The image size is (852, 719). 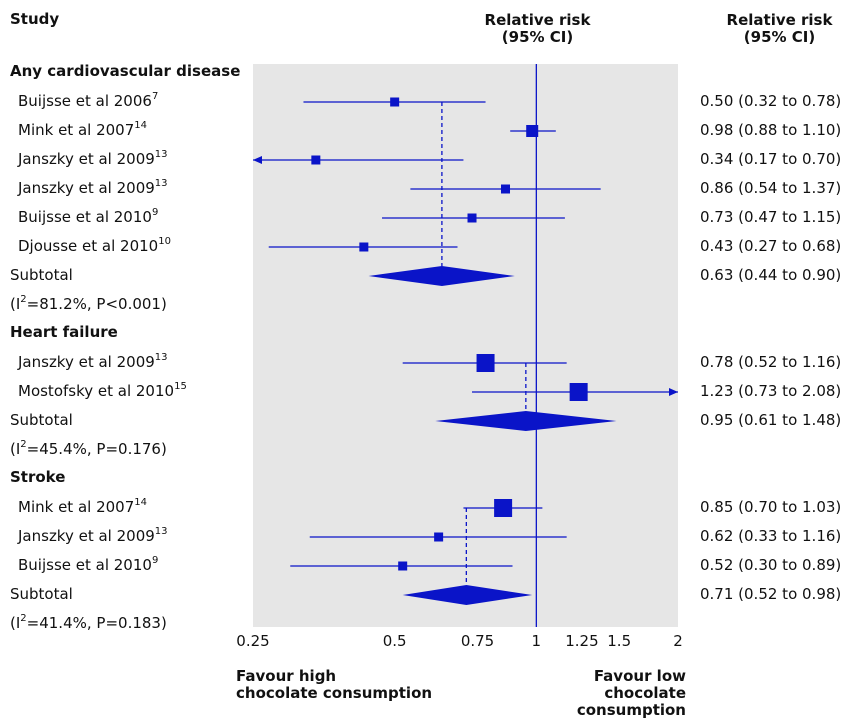 What do you see at coordinates (771, 130) in the screenshot?
I see `study-ci-value: 0.98 (0.88 to 1.10)` at bounding box center [771, 130].